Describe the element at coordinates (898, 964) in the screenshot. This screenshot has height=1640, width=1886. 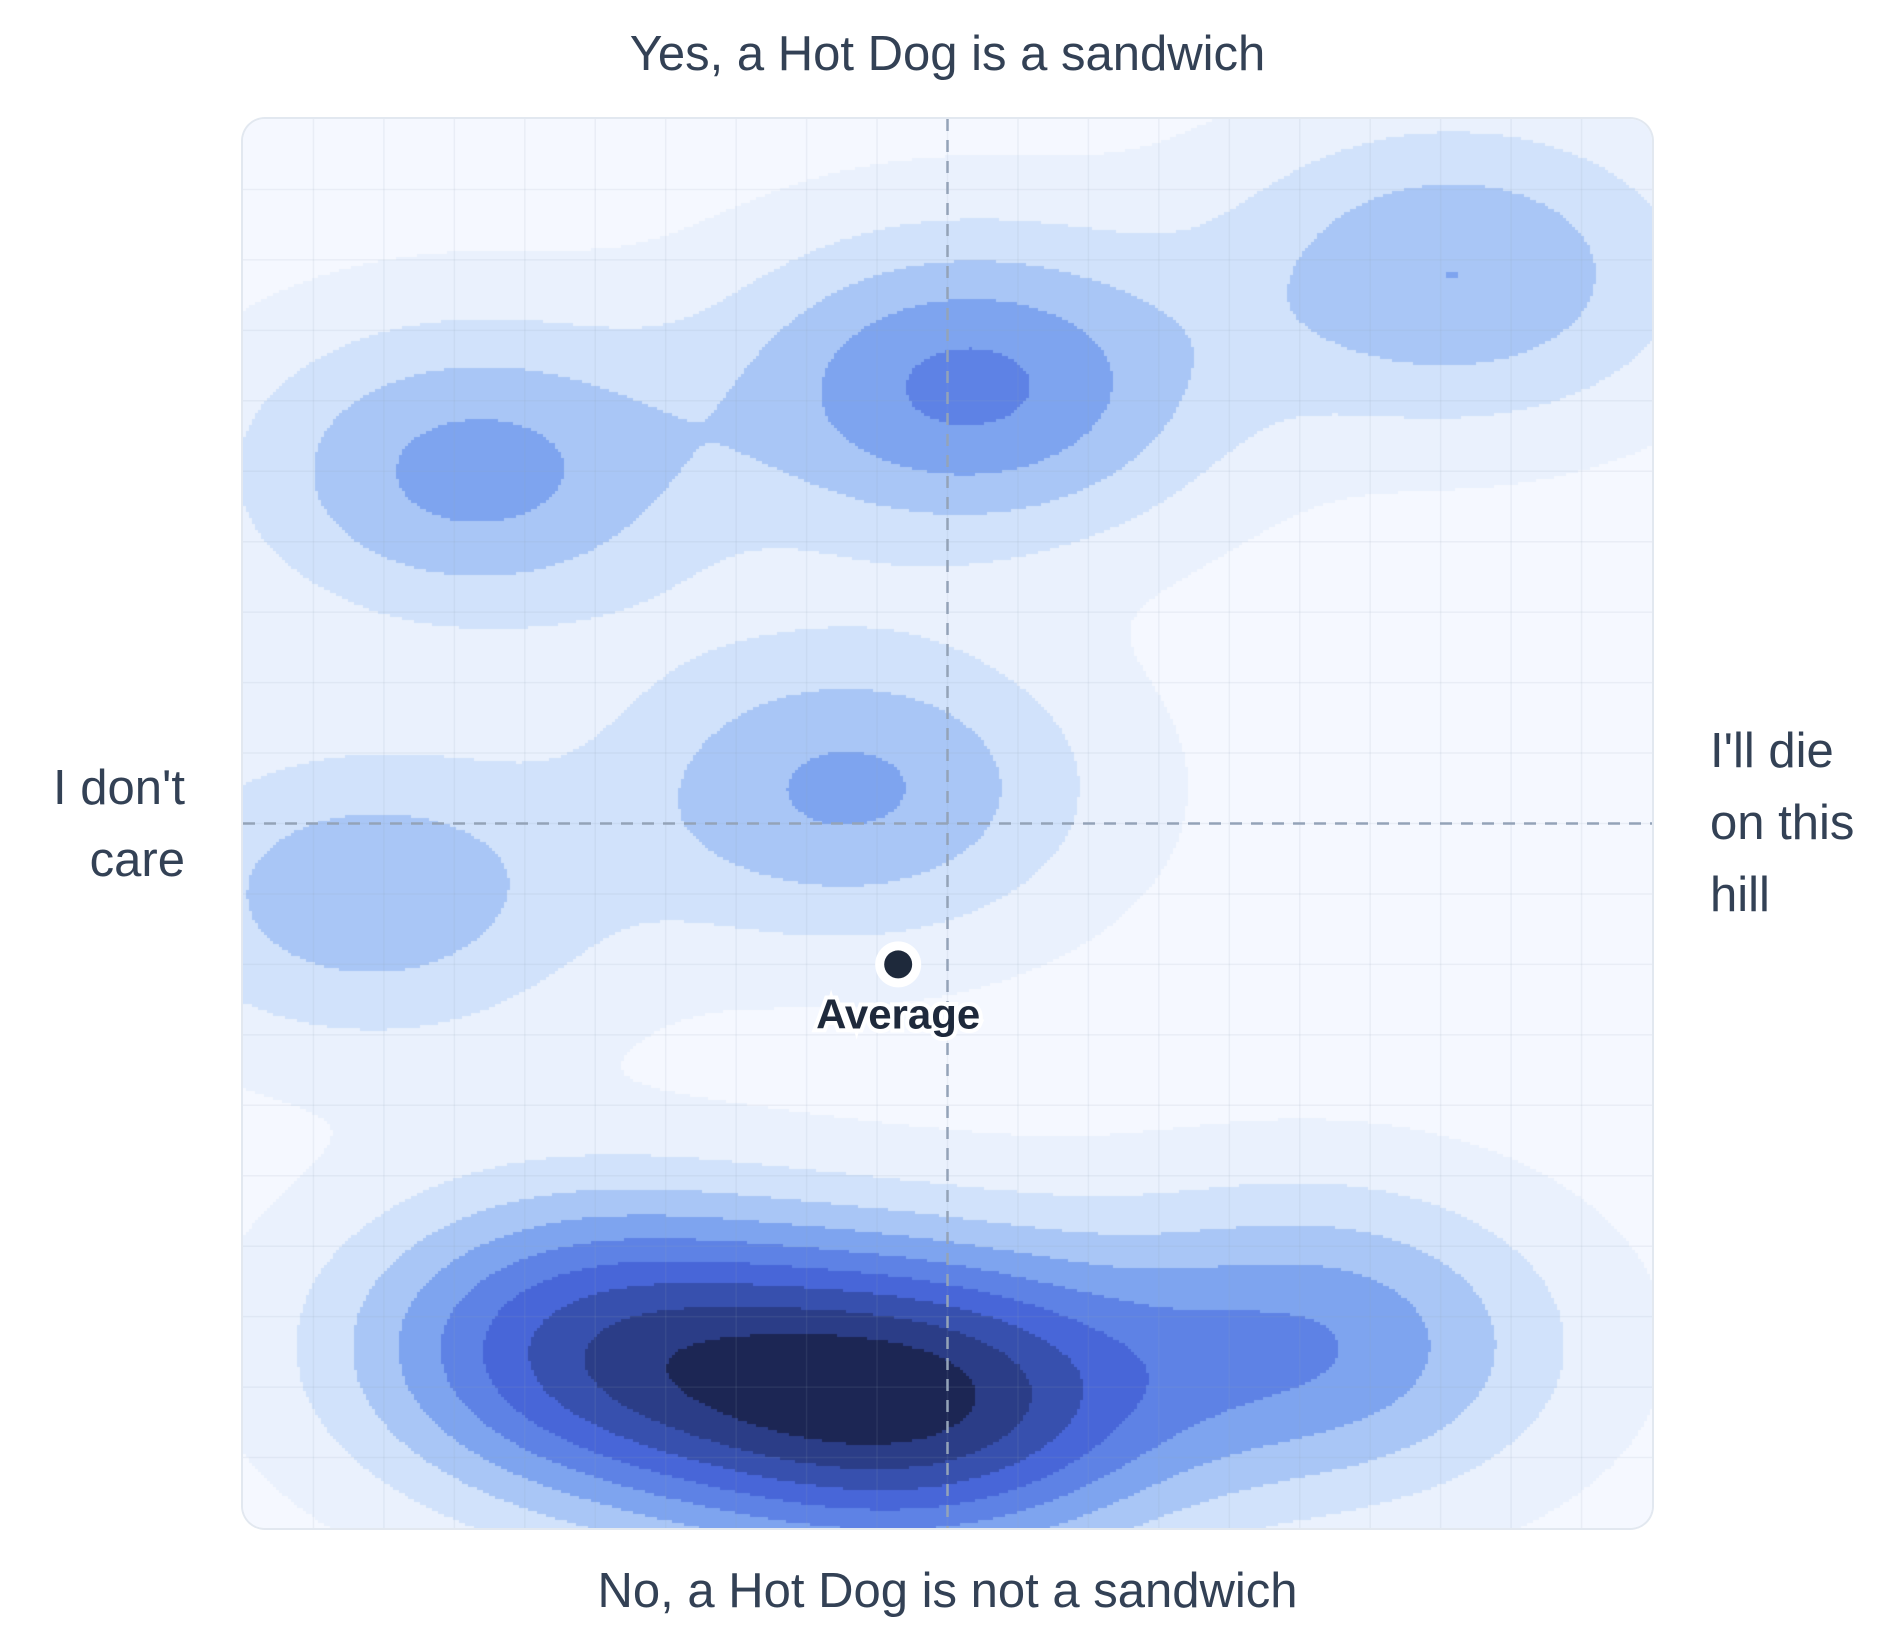
I see `average-marker-dot` at that location.